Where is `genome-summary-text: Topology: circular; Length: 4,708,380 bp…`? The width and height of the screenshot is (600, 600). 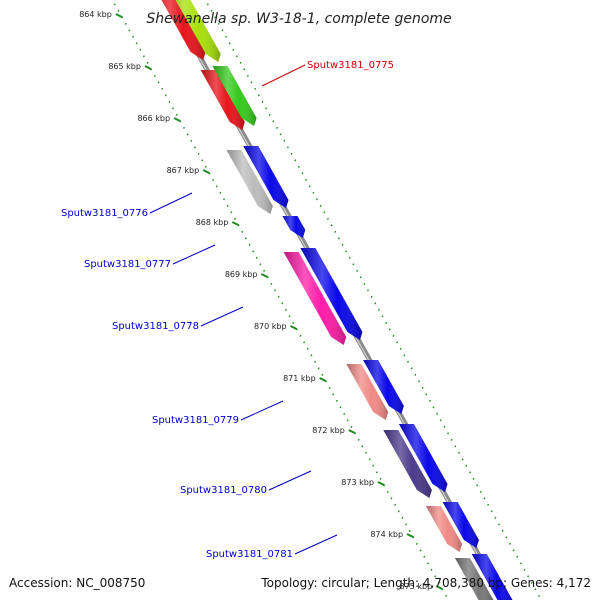 genome-summary-text: Topology: circular; Length: 4,708,380 bp… is located at coordinates (426, 583).